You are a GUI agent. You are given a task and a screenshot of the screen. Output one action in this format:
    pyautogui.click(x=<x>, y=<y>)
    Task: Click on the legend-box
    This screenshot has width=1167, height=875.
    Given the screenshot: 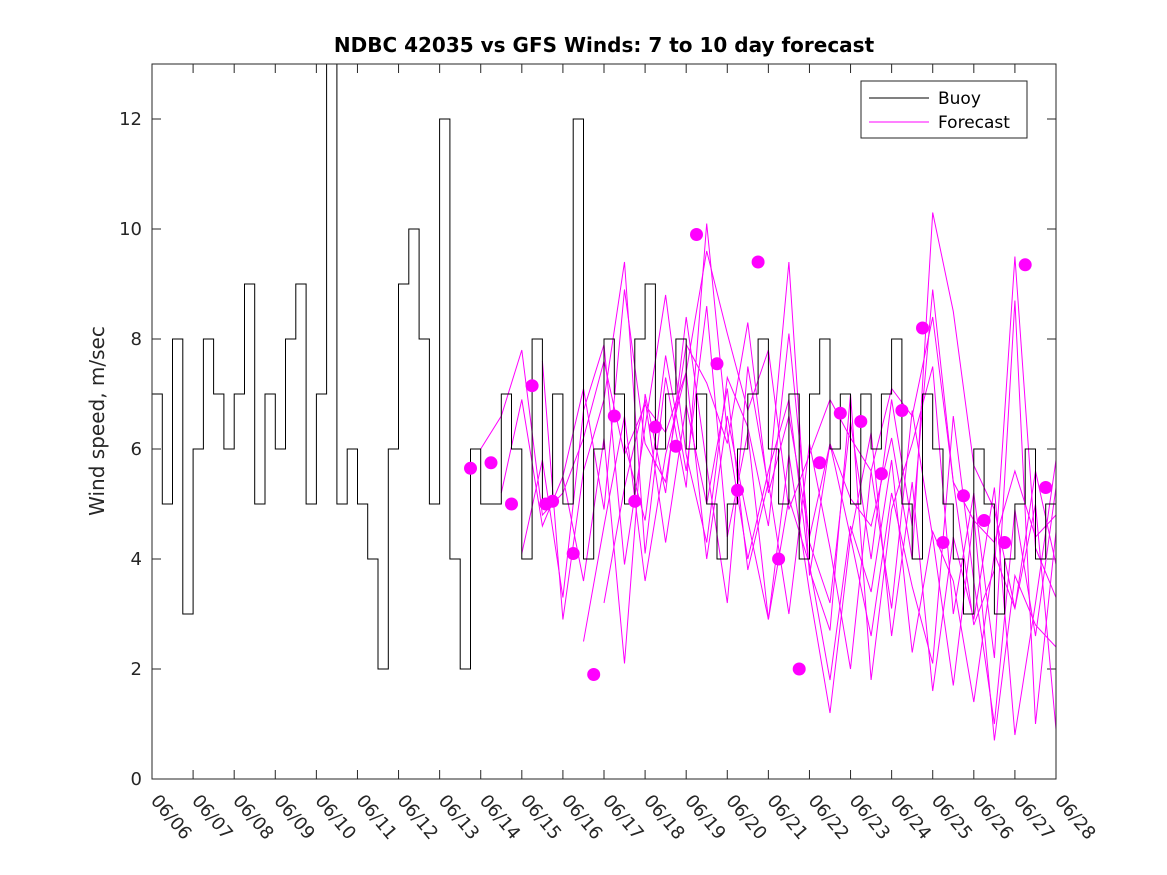 What is the action you would take?
    pyautogui.click(x=944, y=109)
    